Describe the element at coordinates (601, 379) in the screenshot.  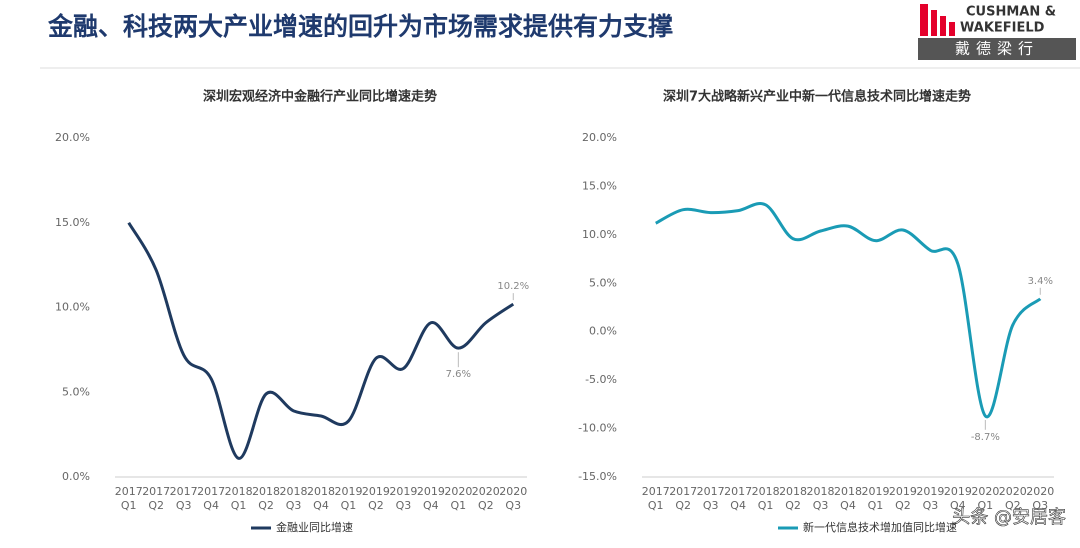
I see `y-tick-label: -5.0%` at that location.